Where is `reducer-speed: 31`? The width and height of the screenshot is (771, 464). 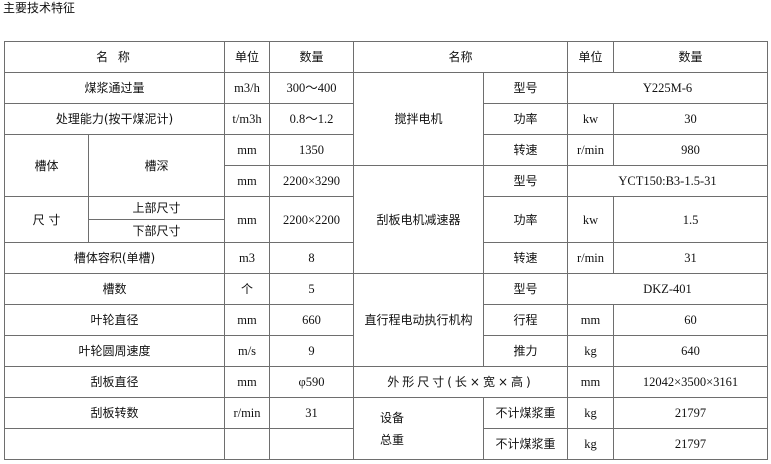
reducer-speed: 31 is located at coordinates (690, 258).